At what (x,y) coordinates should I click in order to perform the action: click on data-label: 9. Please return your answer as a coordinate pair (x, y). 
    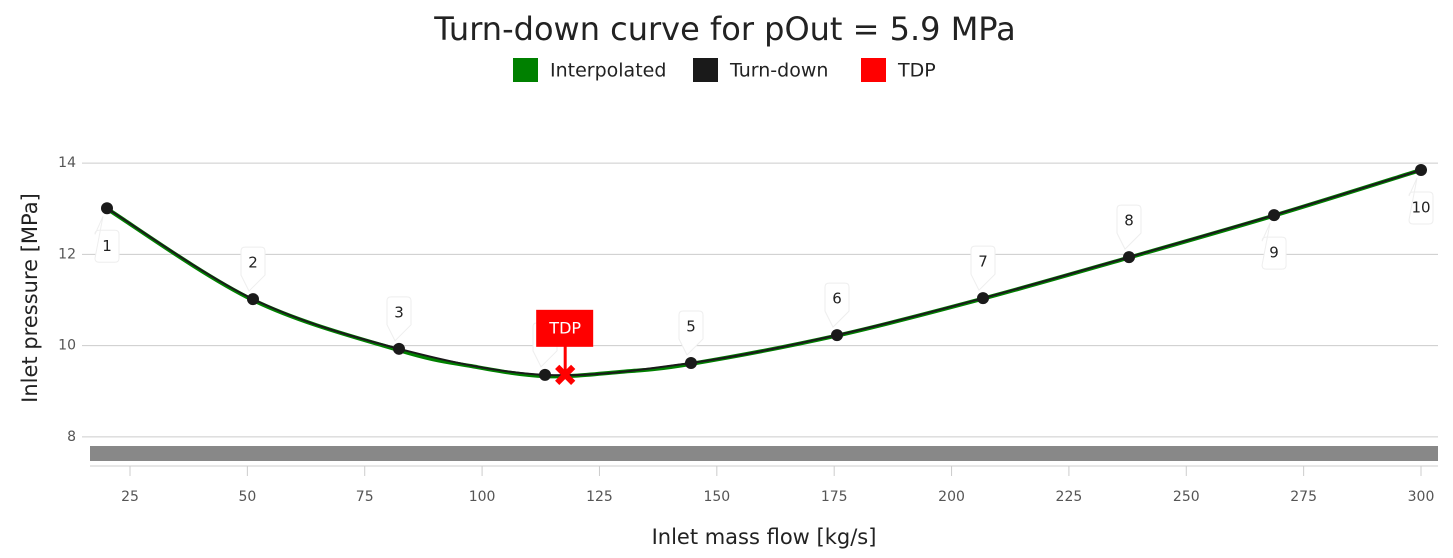
    Looking at the image, I should click on (1274, 253).